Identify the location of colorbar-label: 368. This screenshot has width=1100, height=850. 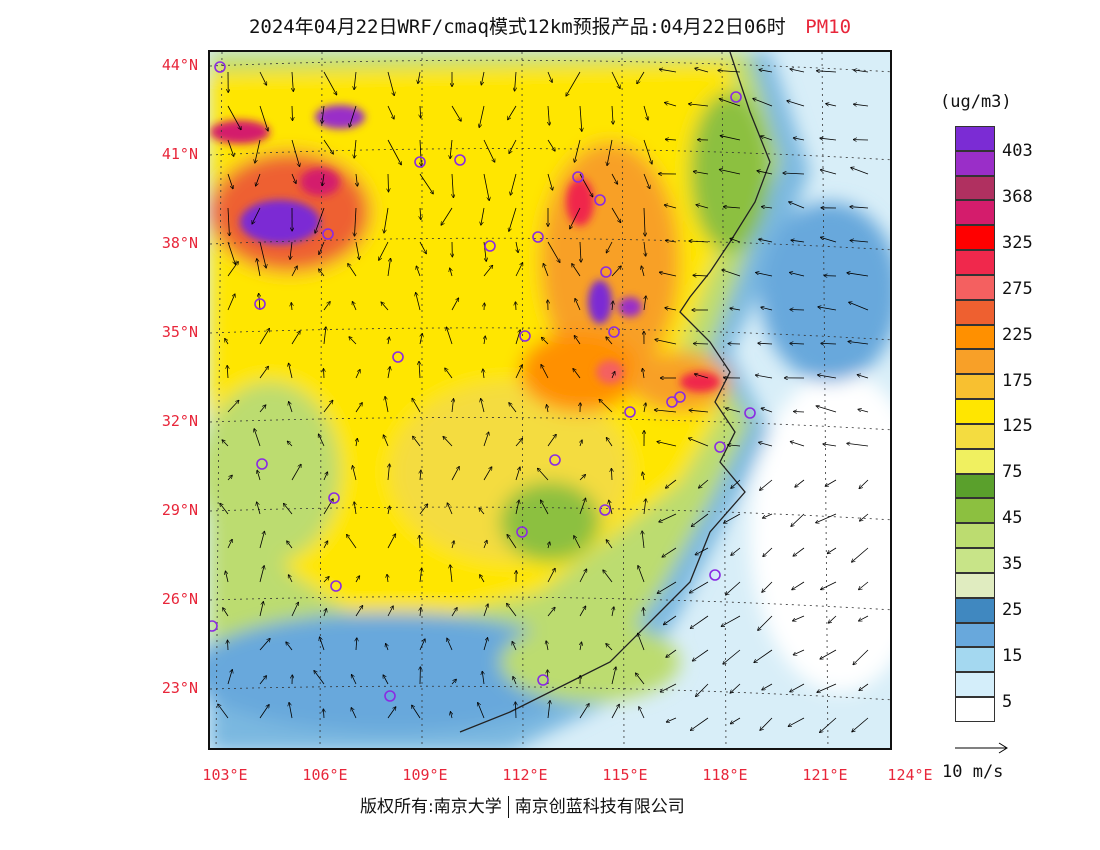
(1017, 197).